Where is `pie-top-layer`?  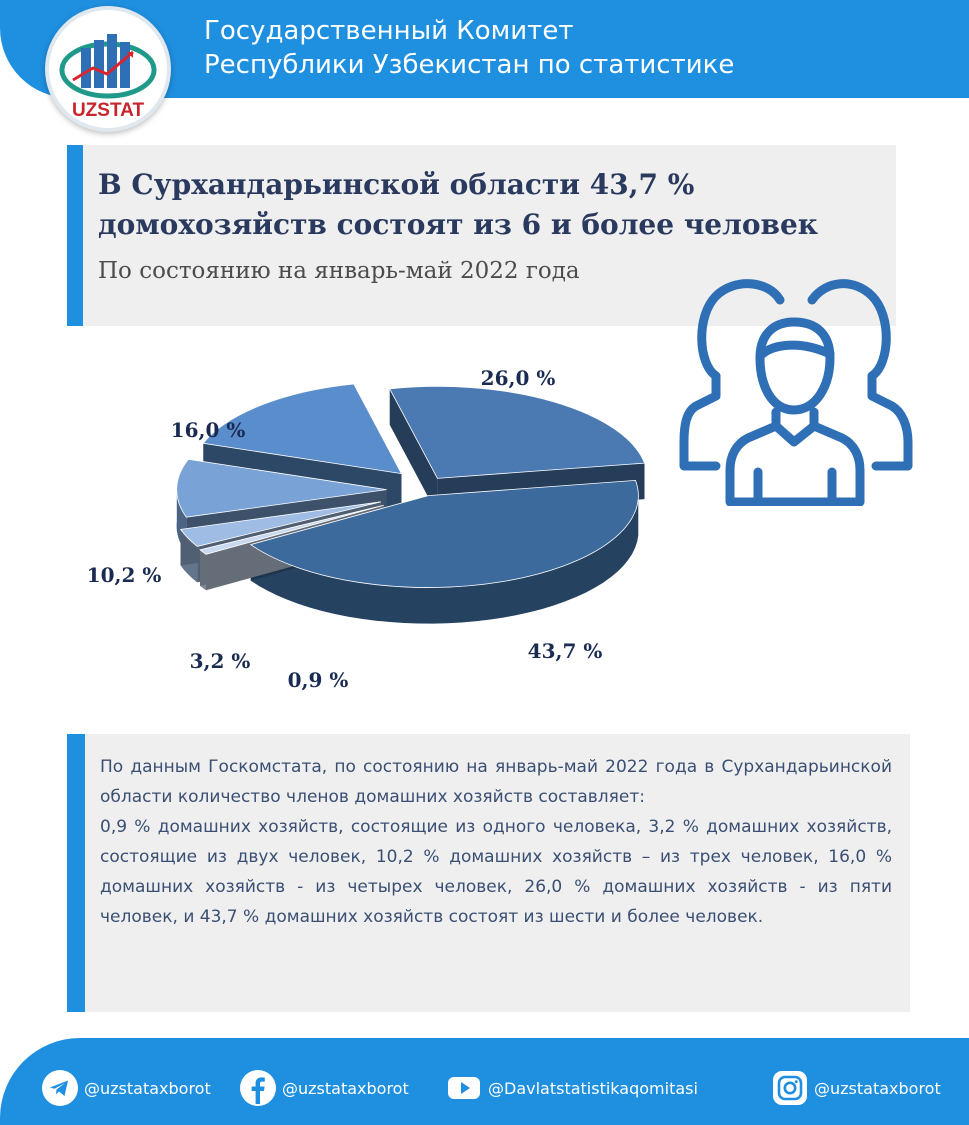 pie-top-layer is located at coordinates (411, 485).